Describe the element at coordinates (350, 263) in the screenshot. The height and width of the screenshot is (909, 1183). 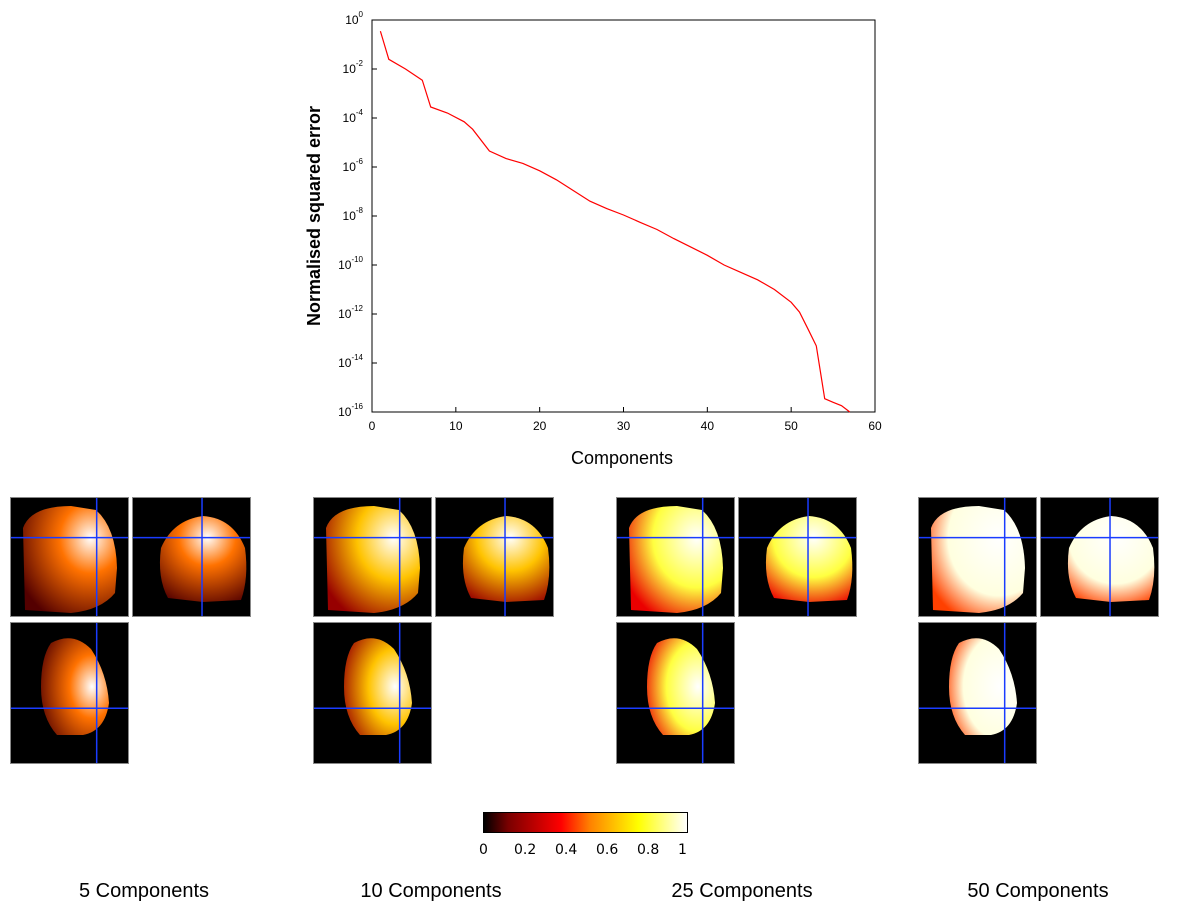
I see `y-tick-label: 10⁻¹⁰` at that location.